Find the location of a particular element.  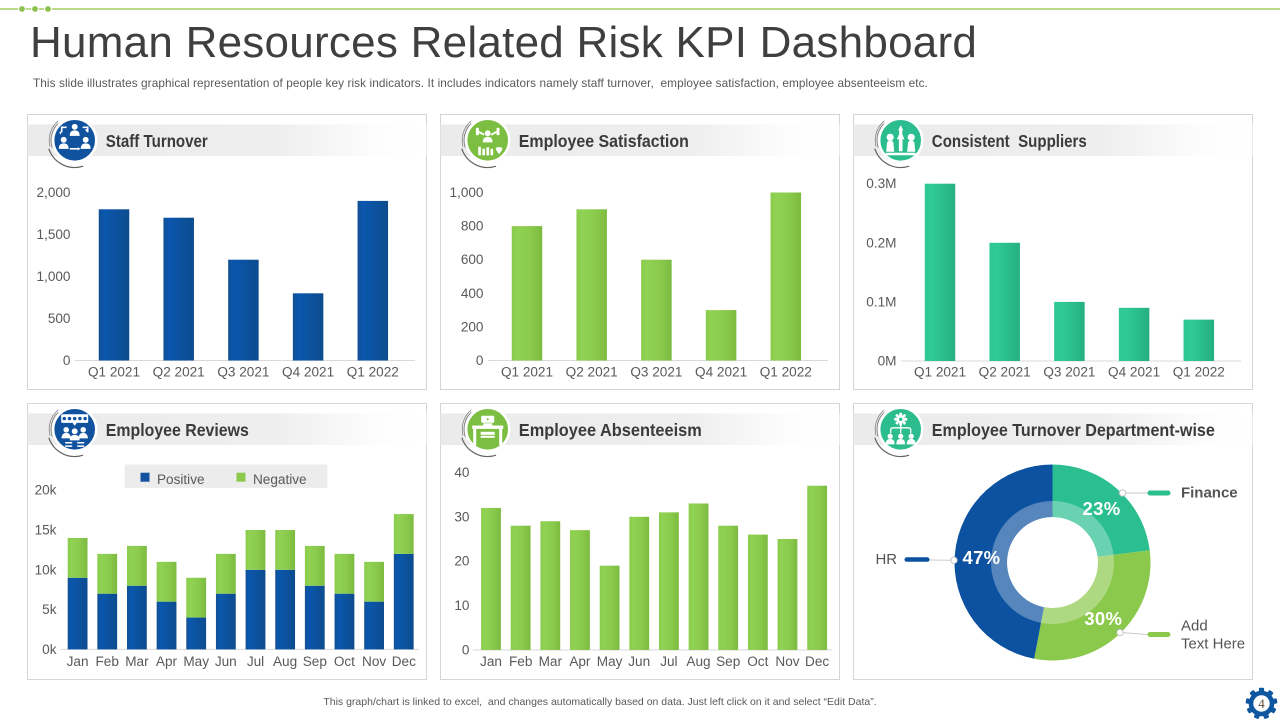

svg-text: Negative is located at coordinates (280, 479).